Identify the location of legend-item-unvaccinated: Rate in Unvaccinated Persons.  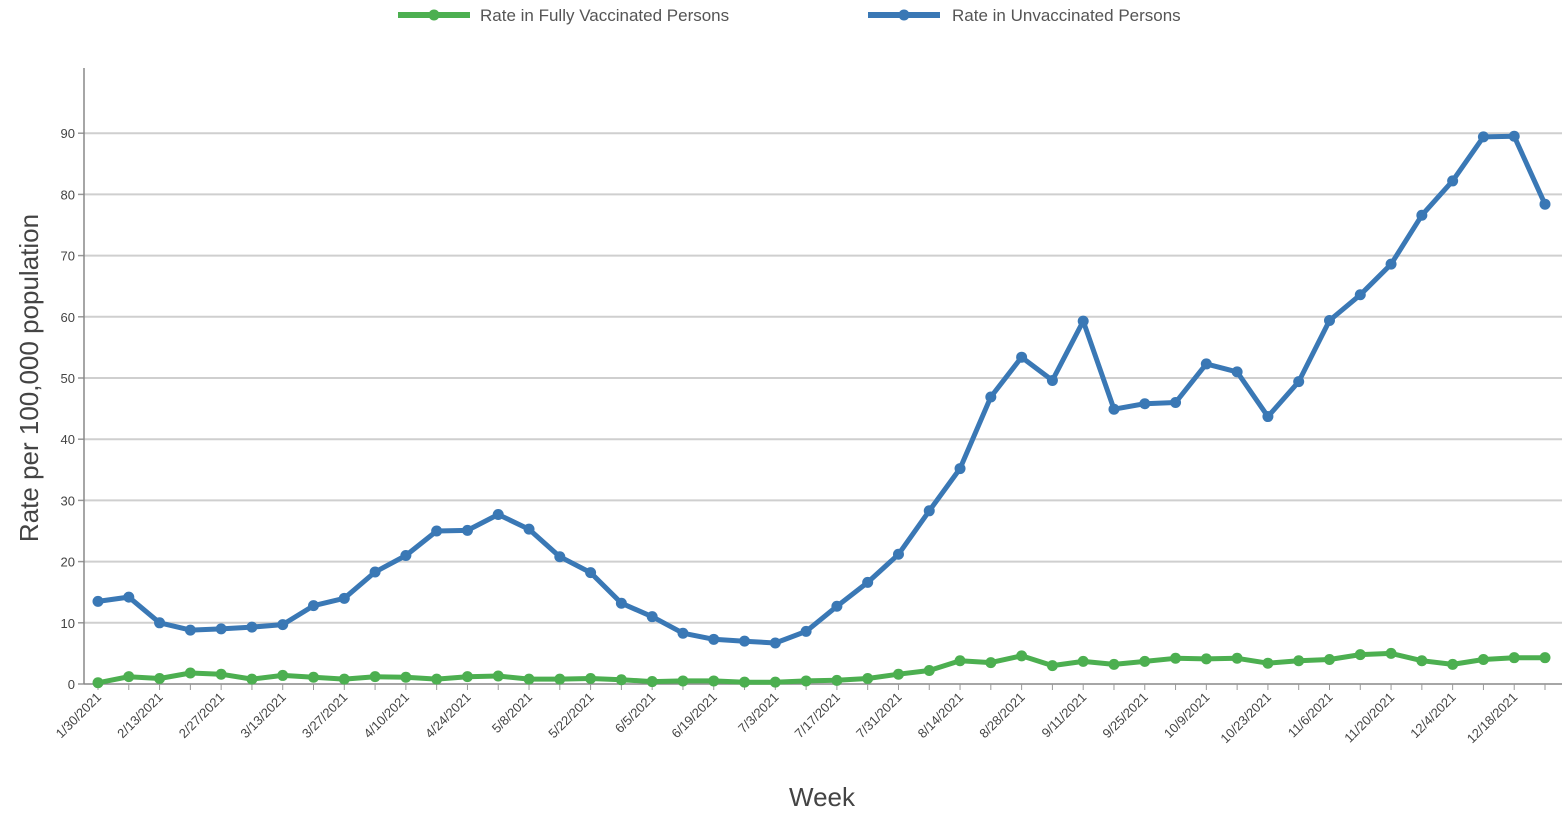
(1024, 15).